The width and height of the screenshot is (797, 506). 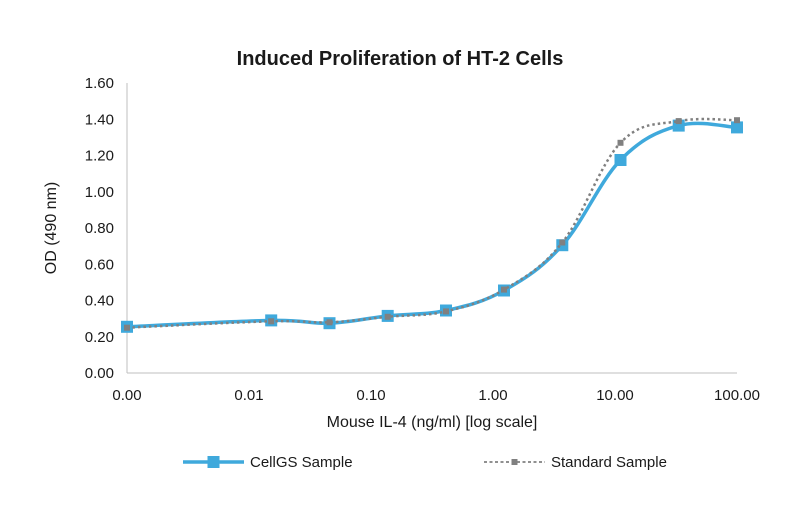 What do you see at coordinates (99, 156) in the screenshot?
I see `y-tick-label: 1.20` at bounding box center [99, 156].